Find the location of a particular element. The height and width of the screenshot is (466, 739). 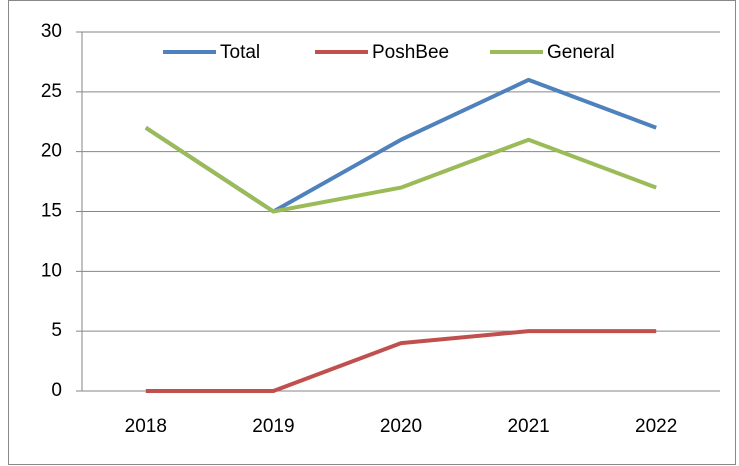

legend-label: Total is located at coordinates (240, 52).